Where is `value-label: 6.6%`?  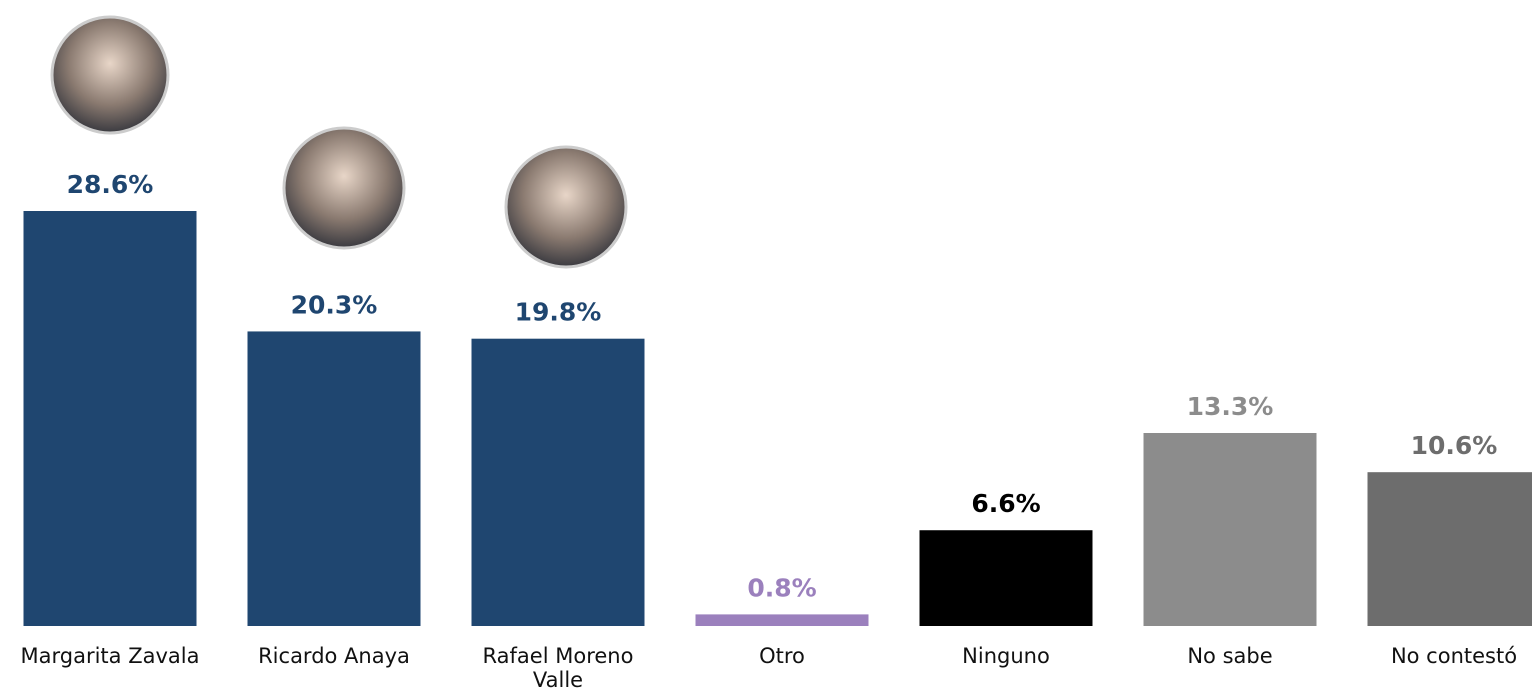 value-label: 6.6% is located at coordinates (1005, 503).